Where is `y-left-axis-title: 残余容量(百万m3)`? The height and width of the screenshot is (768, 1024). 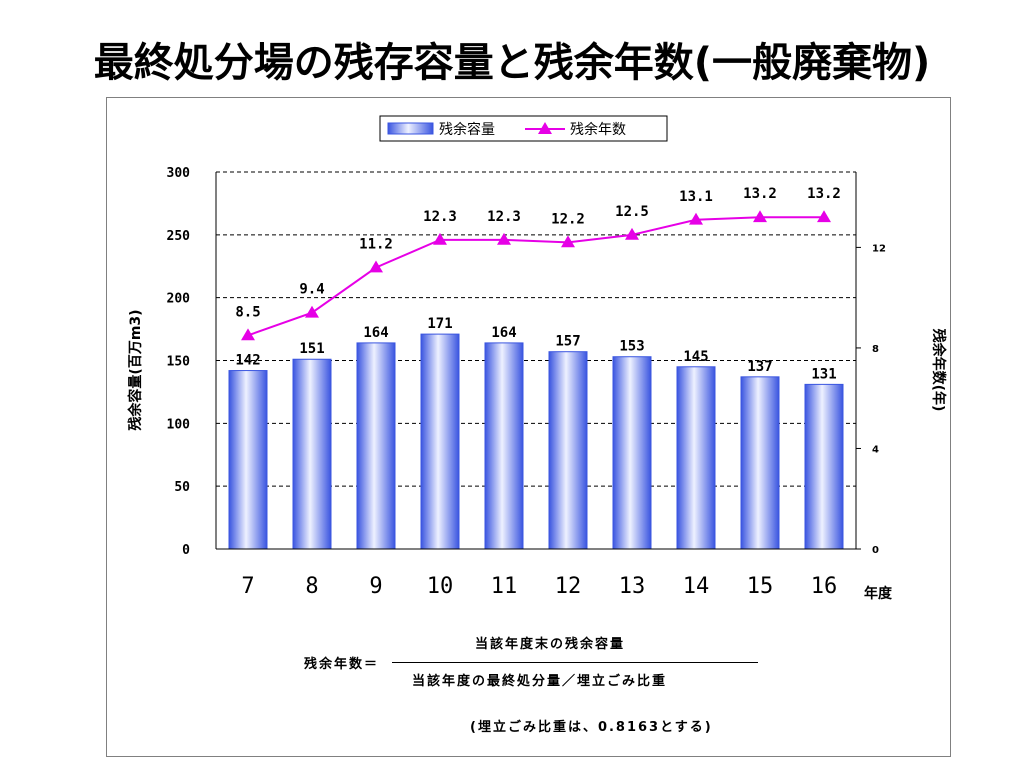 y-left-axis-title: 残余容量(百万m3) is located at coordinates (135, 369).